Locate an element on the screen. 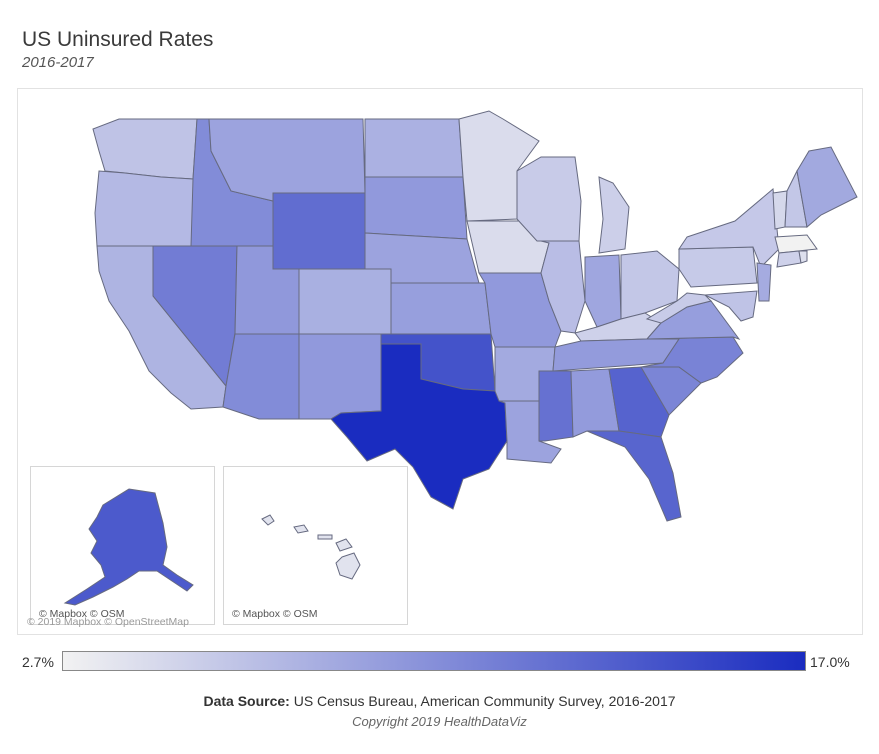 The image size is (879, 754). state-MT is located at coordinates (287, 160).